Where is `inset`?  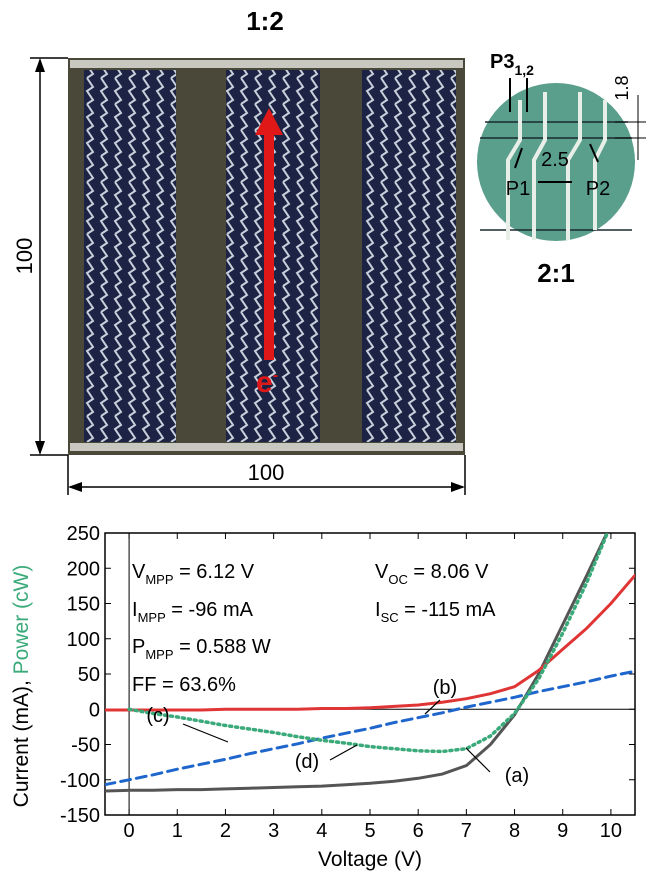
inset is located at coordinates (556, 162).